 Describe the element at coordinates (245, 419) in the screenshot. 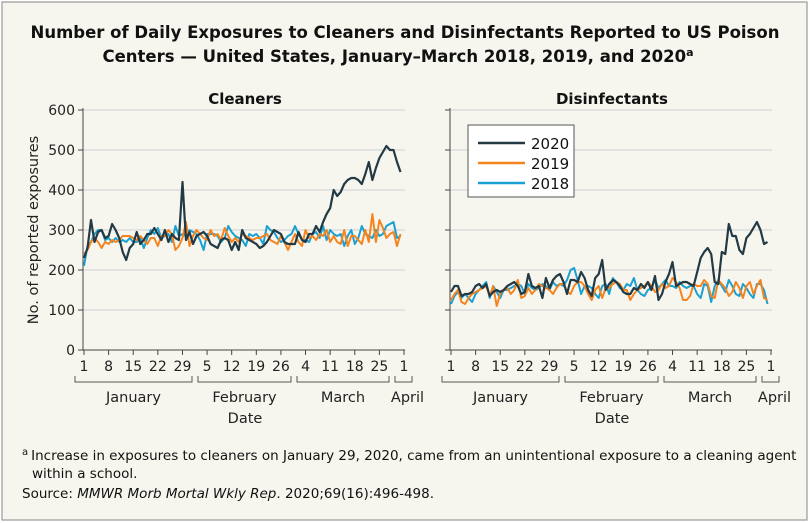

I see `x-axis-label-cleaners: Date` at that location.